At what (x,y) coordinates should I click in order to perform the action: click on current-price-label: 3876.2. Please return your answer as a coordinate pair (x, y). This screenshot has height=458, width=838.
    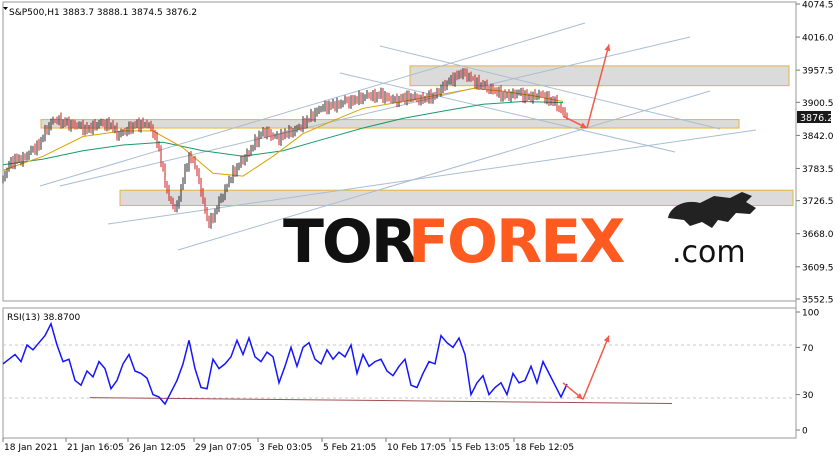
    Looking at the image, I should click on (815, 117).